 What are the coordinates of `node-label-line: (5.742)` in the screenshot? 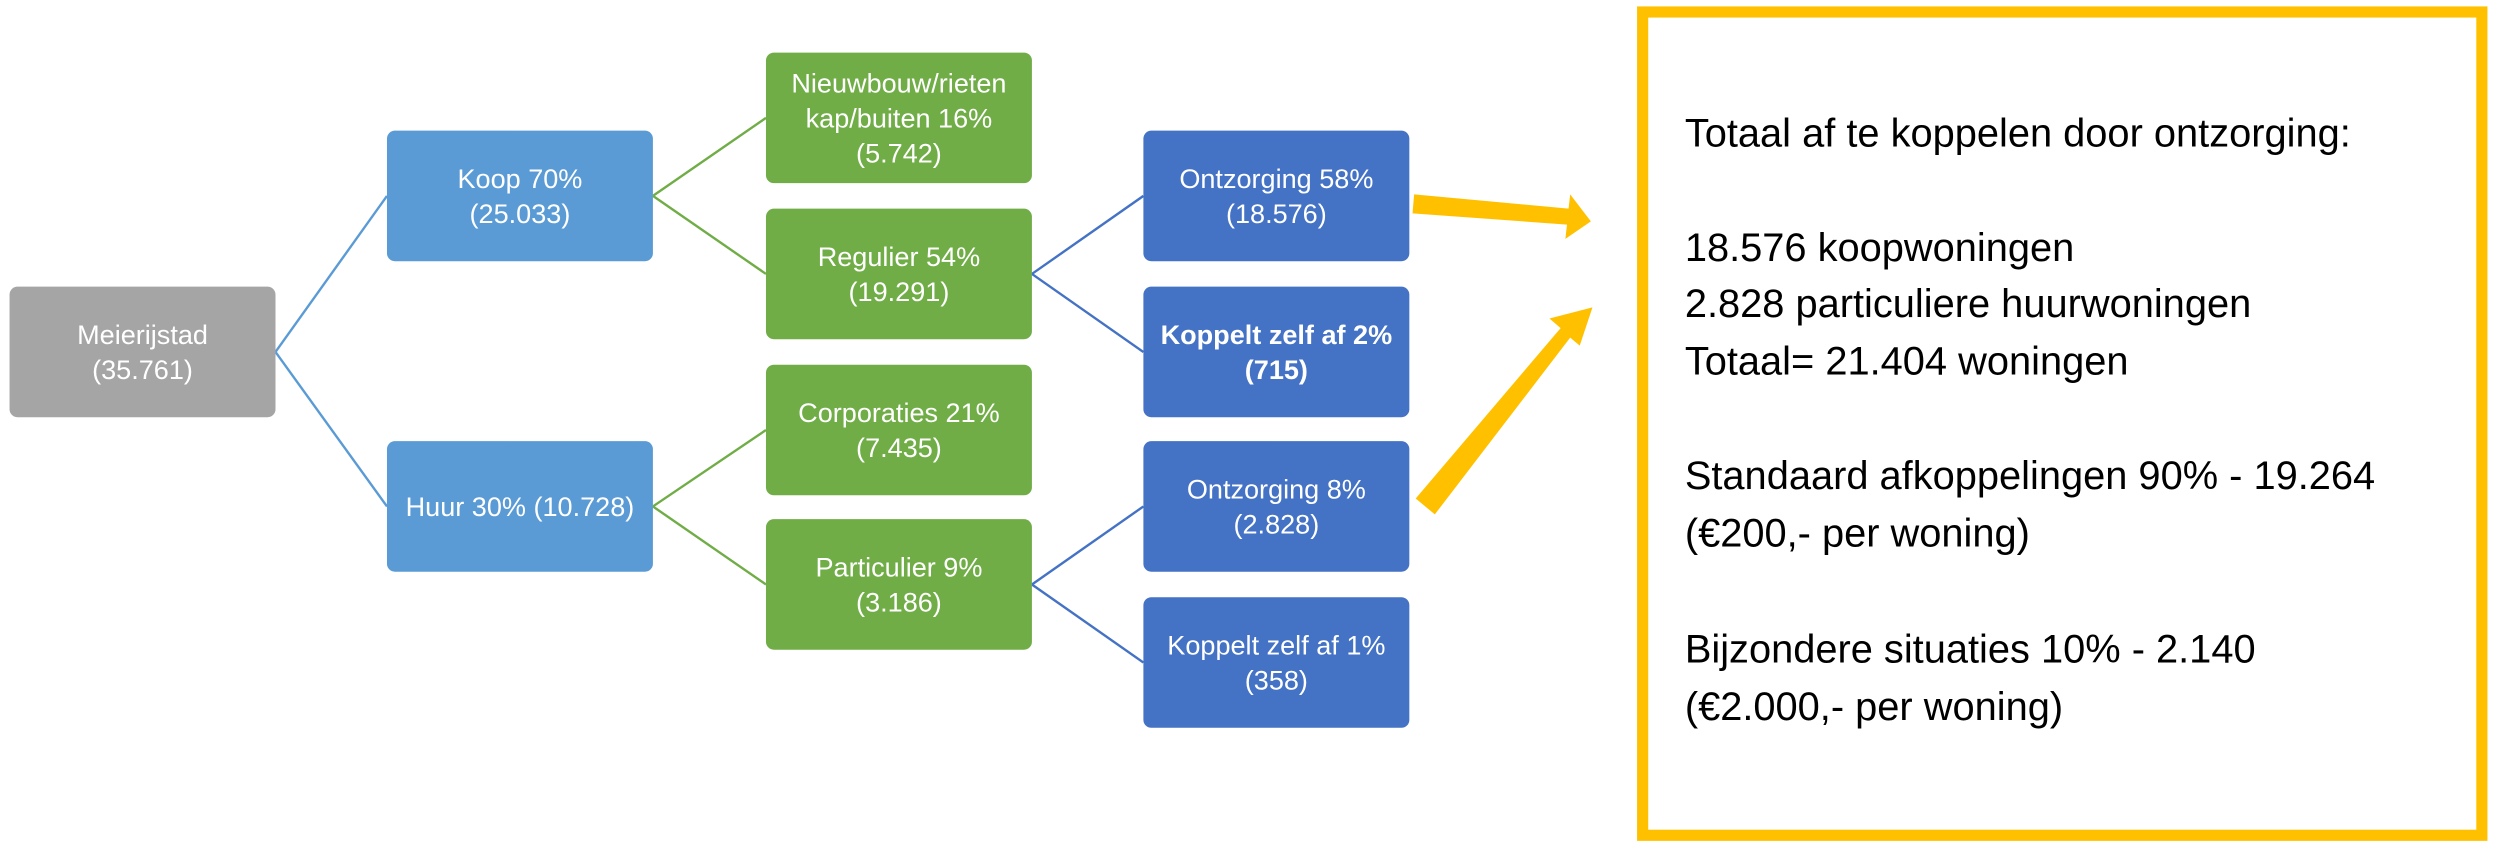 It's located at (899, 152).